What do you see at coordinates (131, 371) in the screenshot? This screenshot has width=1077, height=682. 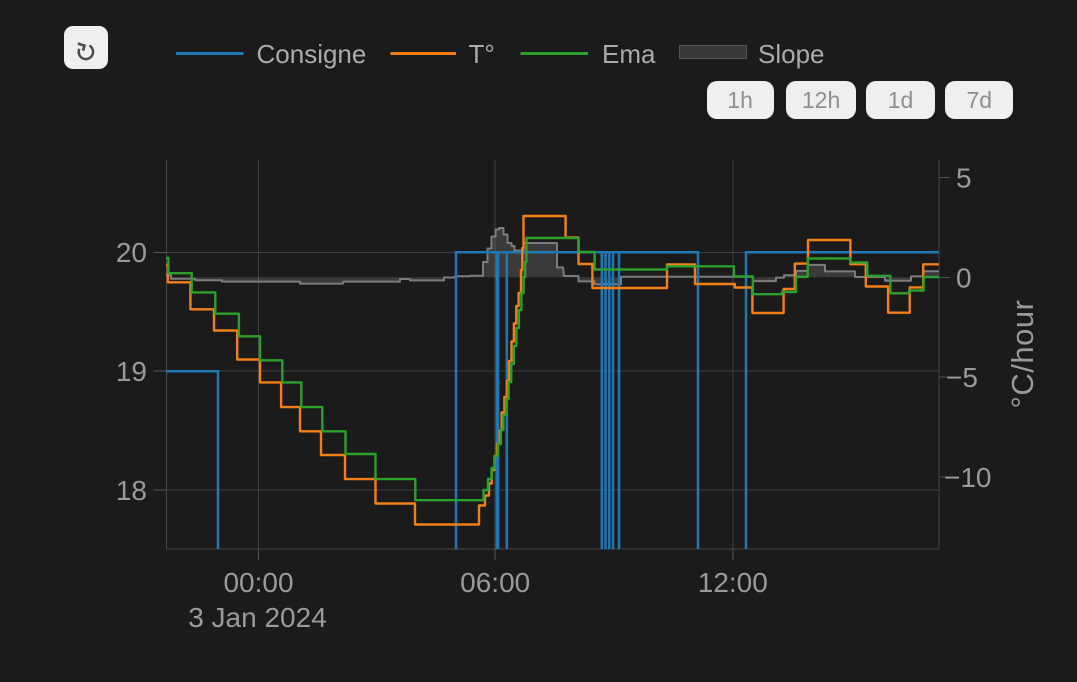 I see `svg-text: 19` at bounding box center [131, 371].